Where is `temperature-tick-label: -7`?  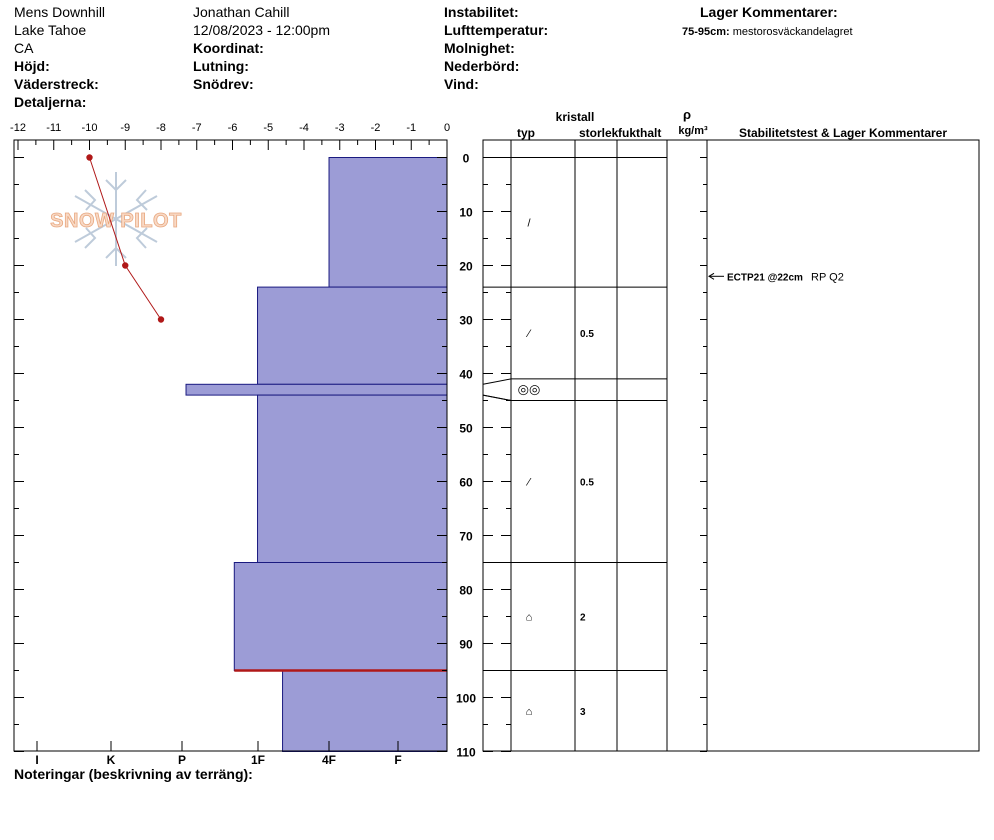
temperature-tick-label: -7 is located at coordinates (197, 128).